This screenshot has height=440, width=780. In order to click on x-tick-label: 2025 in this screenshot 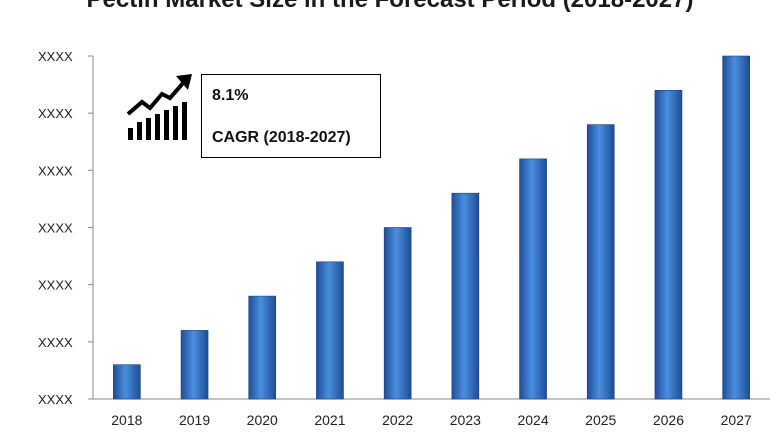, I will do `click(600, 420)`.